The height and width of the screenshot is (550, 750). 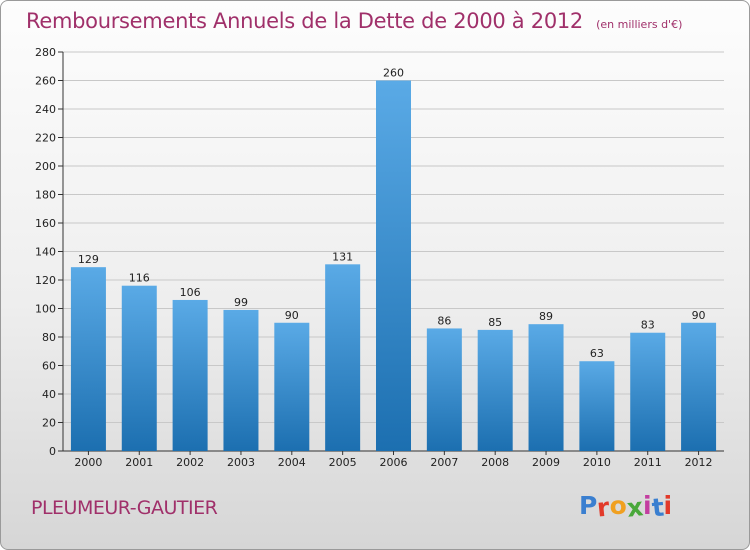 I want to click on y-tick-label: 220, so click(x=45, y=138).